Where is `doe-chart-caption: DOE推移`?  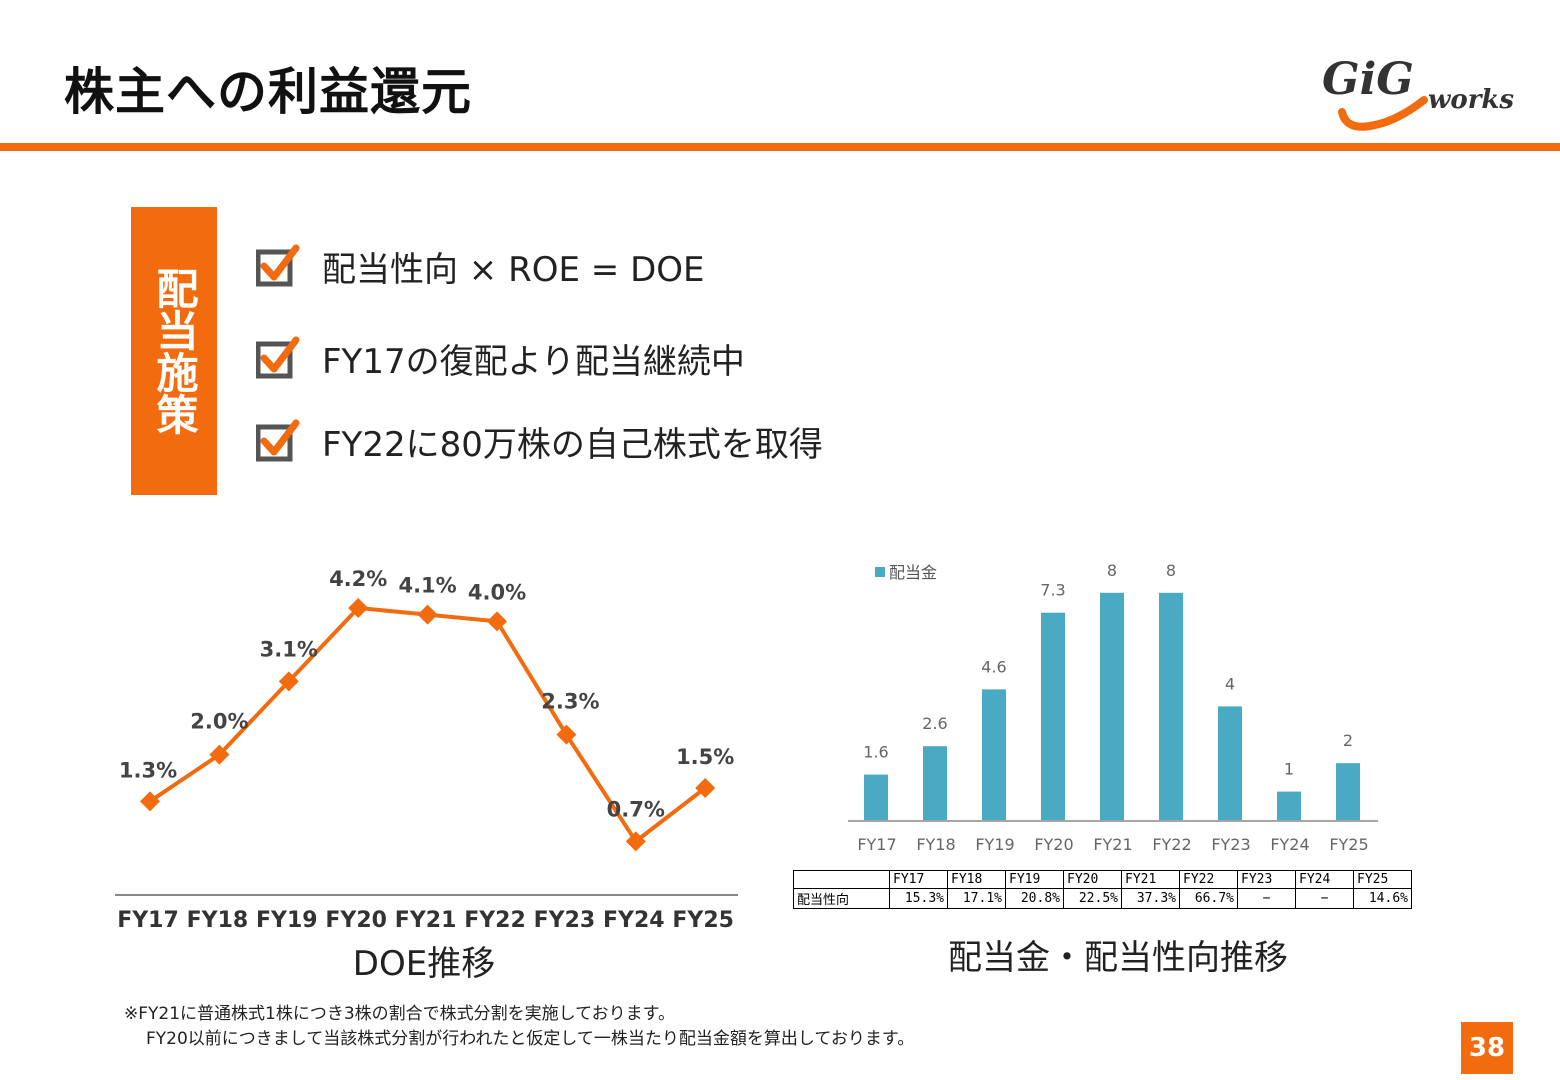 doe-chart-caption: DOE推移 is located at coordinates (424, 964).